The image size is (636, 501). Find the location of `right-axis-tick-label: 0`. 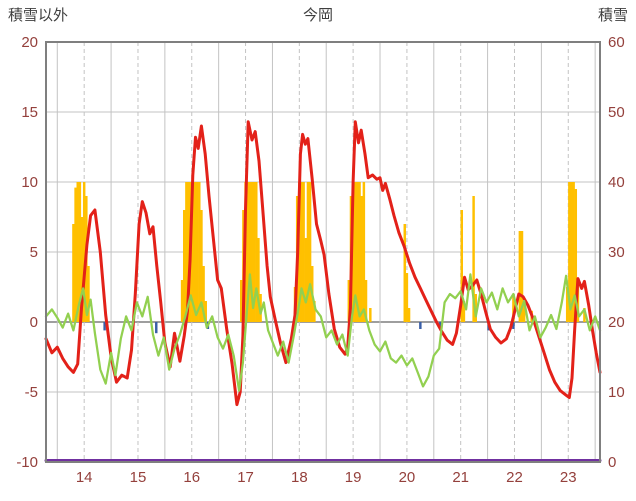

right-axis-tick-label: 0 is located at coordinates (612, 462).